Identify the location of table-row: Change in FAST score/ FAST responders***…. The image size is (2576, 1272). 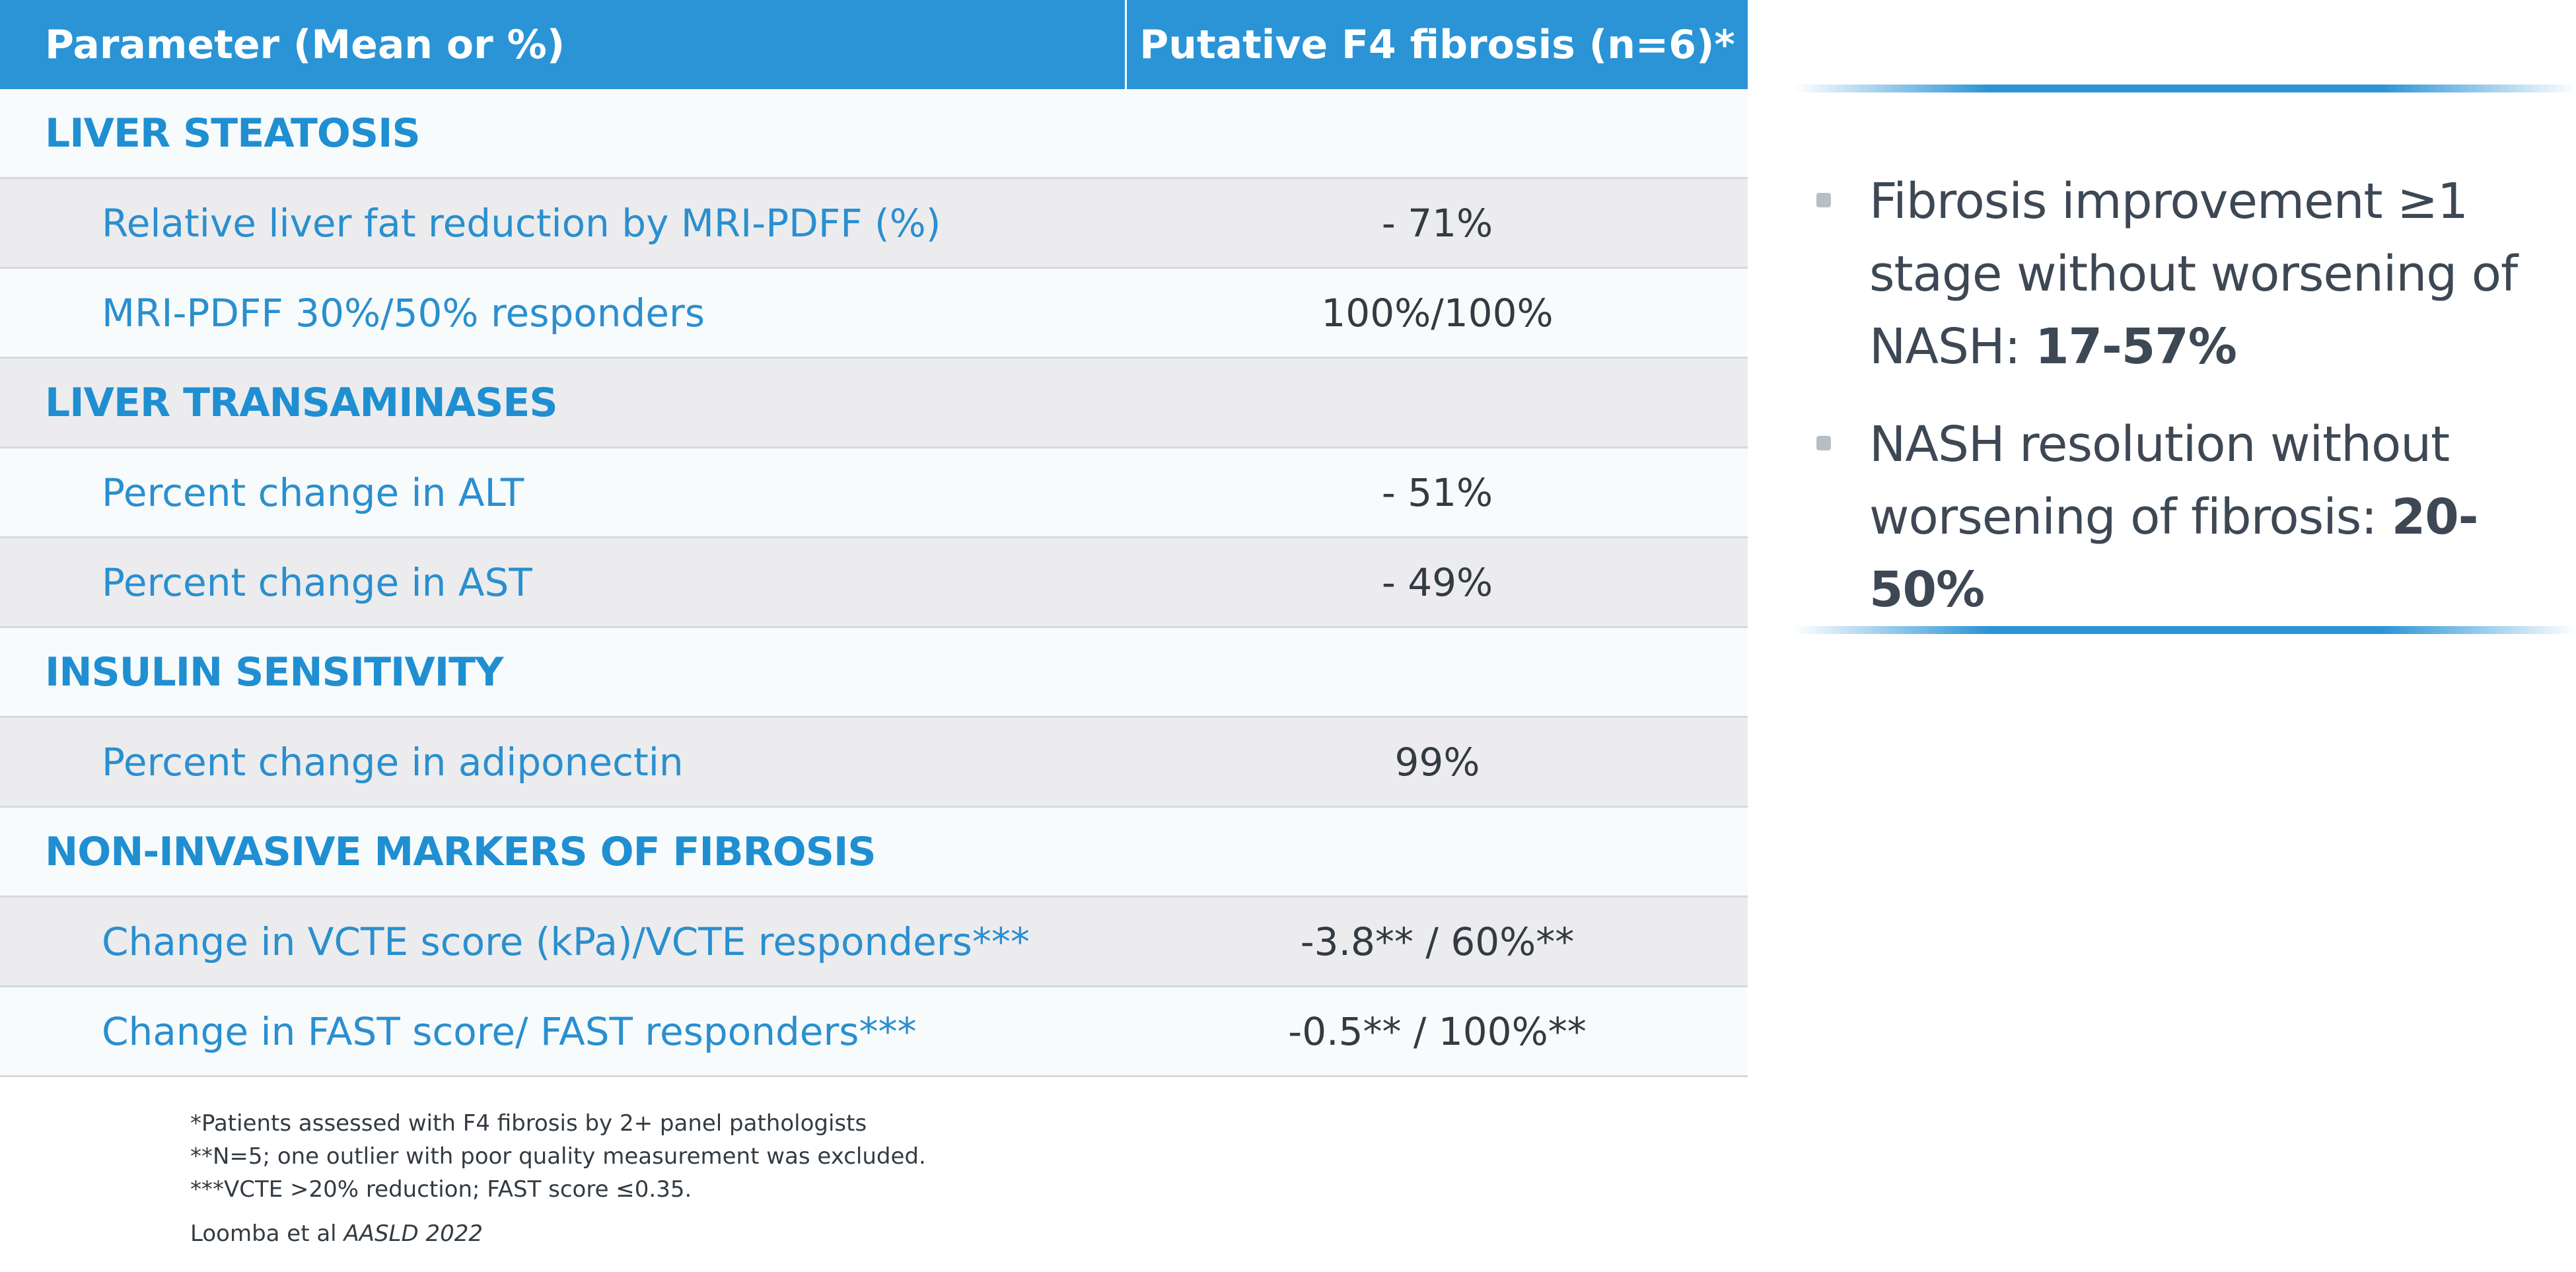
(874, 1032).